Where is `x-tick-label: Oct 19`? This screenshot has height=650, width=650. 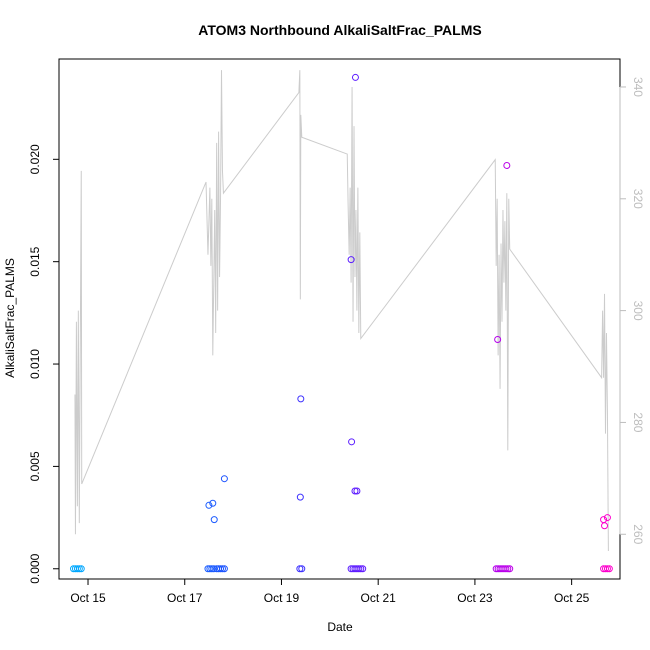
x-tick-label: Oct 19 is located at coordinates (282, 598).